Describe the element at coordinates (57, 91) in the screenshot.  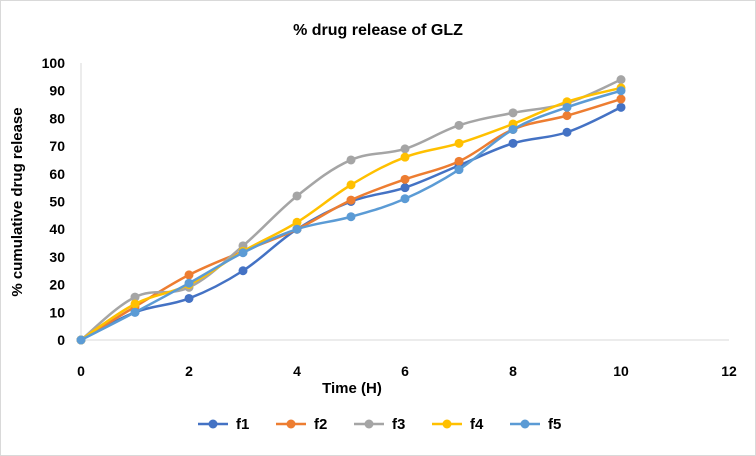
I see `y-tick-label: 90` at that location.